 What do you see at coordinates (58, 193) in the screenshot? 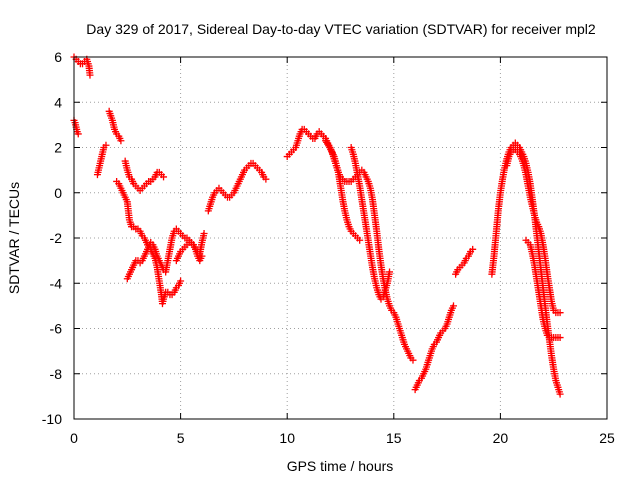
I see `y-tick-label: 0` at bounding box center [58, 193].